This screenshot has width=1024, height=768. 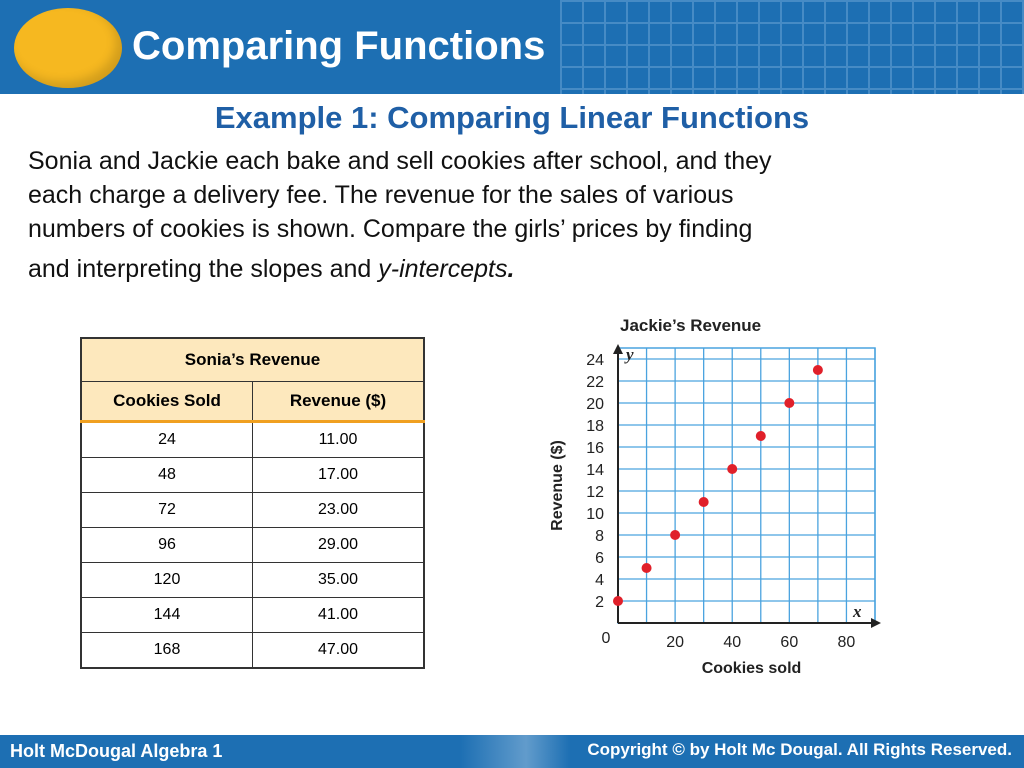 I want to click on chart-points, so click(x=718, y=485).